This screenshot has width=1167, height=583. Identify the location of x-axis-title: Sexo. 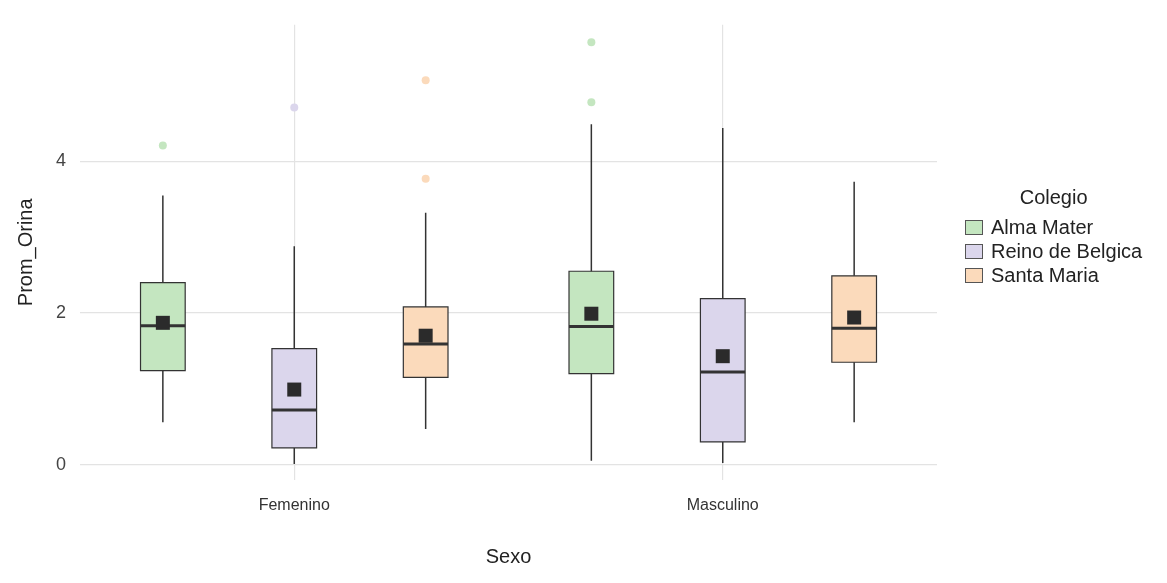
(508, 555).